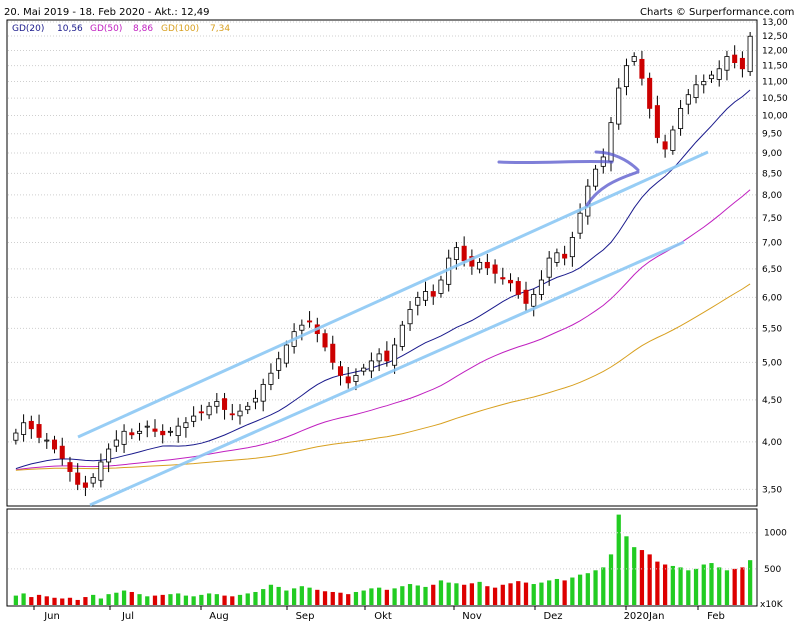 This screenshot has width=804, height=630. I want to click on month-label: Nov, so click(472, 616).